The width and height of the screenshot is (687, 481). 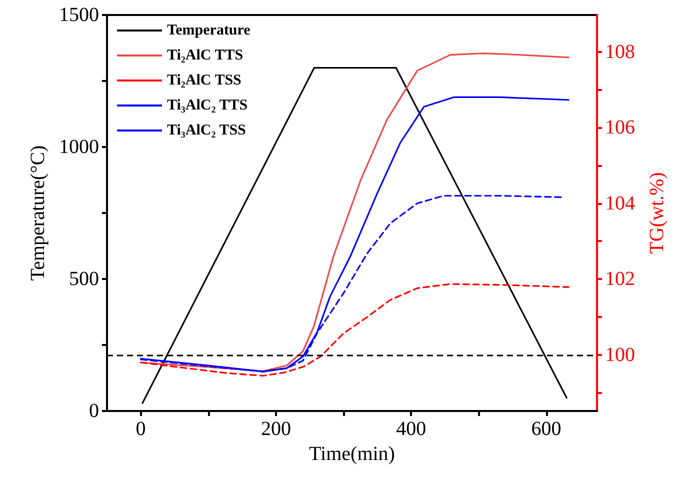 I want to click on x-tick-label: 200, so click(x=275, y=429).